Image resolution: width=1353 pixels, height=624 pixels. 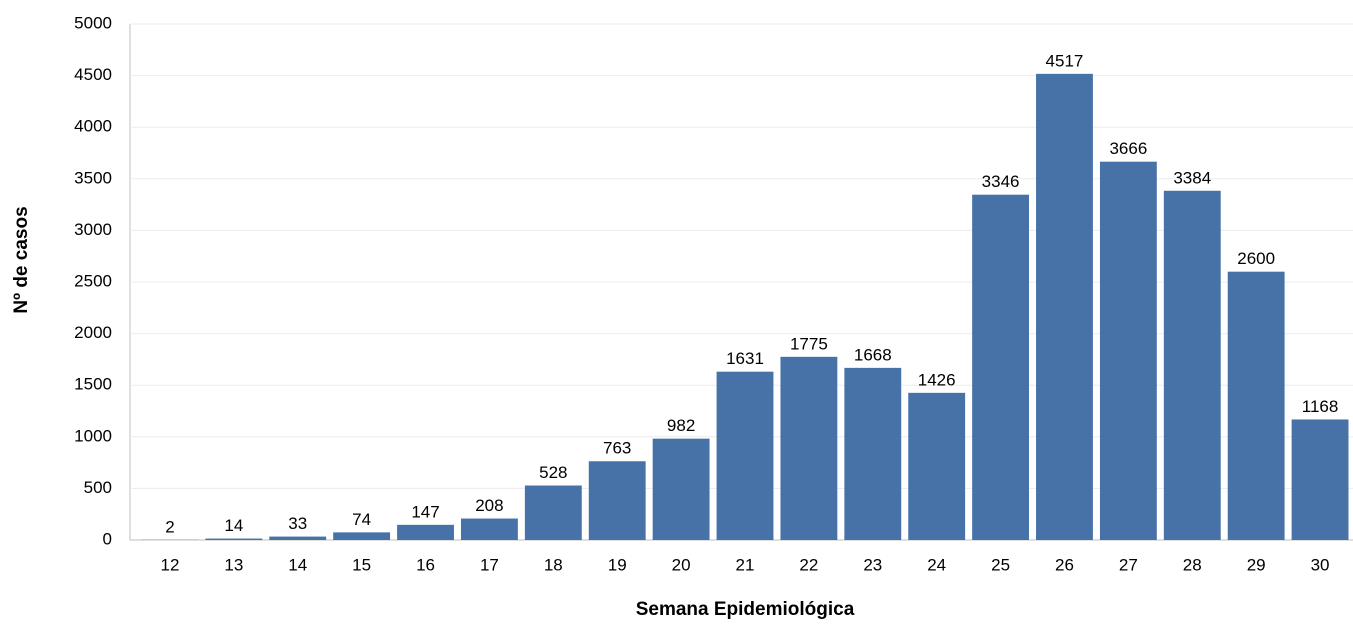 I want to click on data-label: 763, so click(x=617, y=448).